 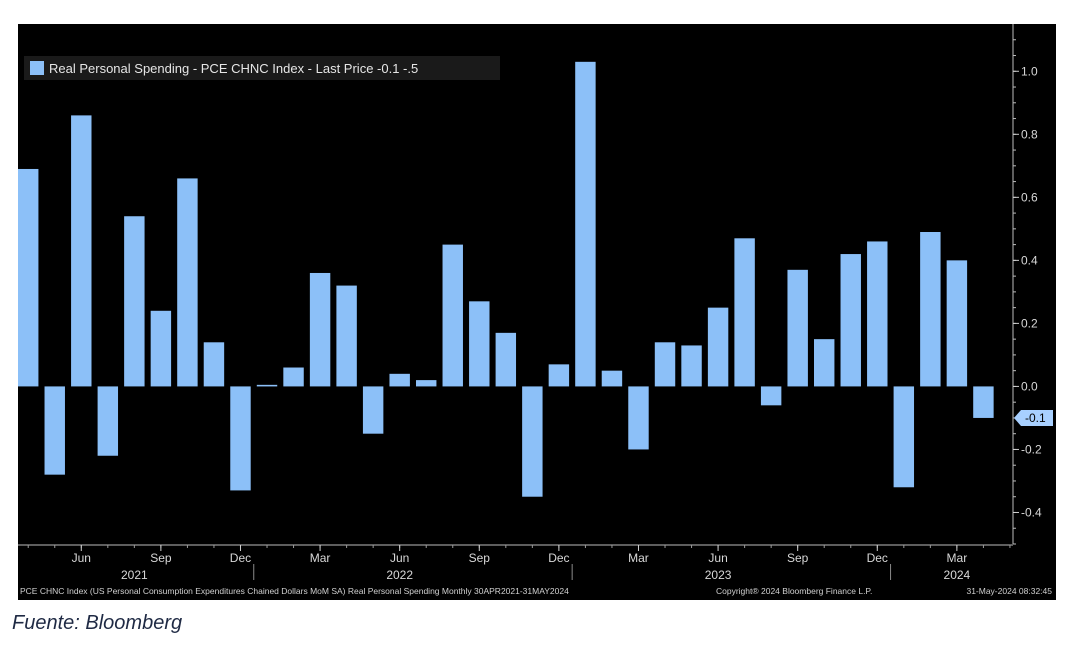 I want to click on footer-copyright: Copyright® 2024 Bloomberg Finance L.P., so click(x=794, y=591).